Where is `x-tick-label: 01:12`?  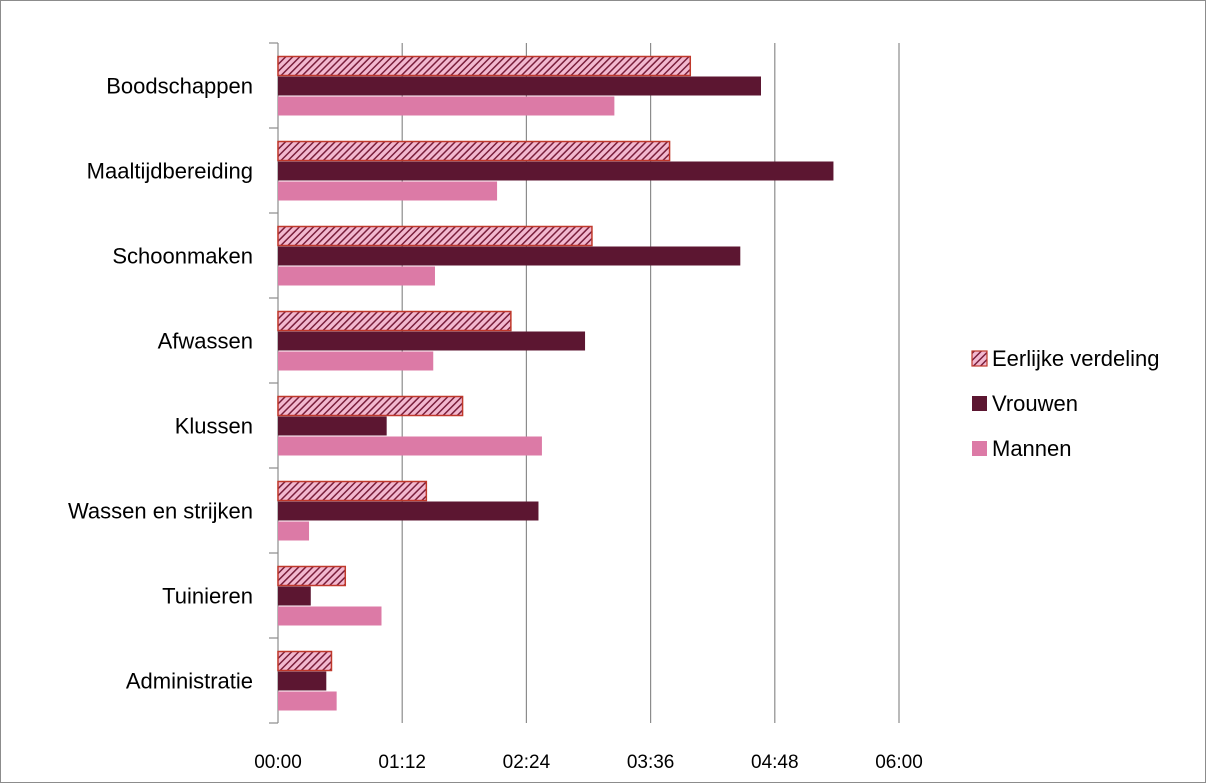
x-tick-label: 01:12 is located at coordinates (402, 762).